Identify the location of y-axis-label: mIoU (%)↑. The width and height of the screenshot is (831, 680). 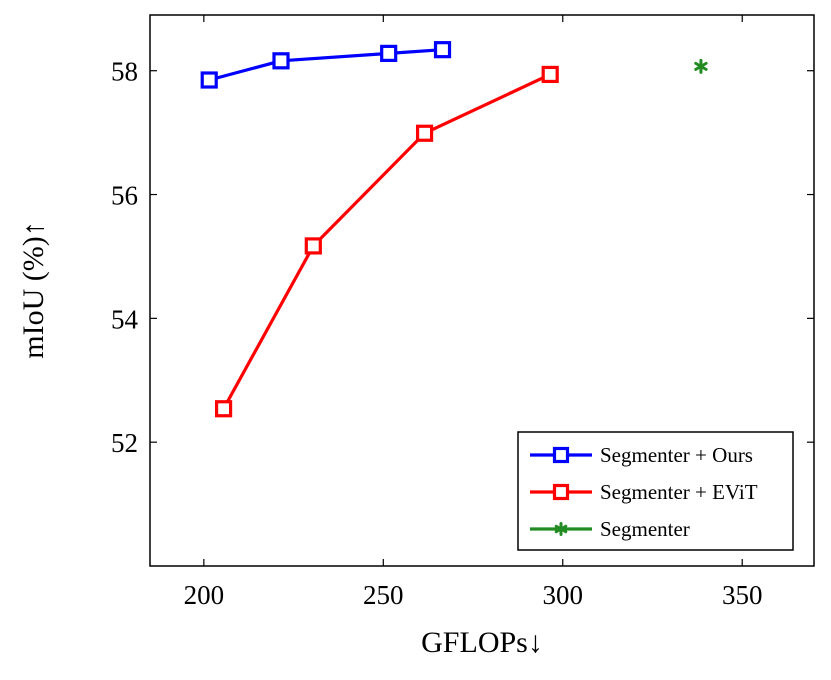
(33, 289).